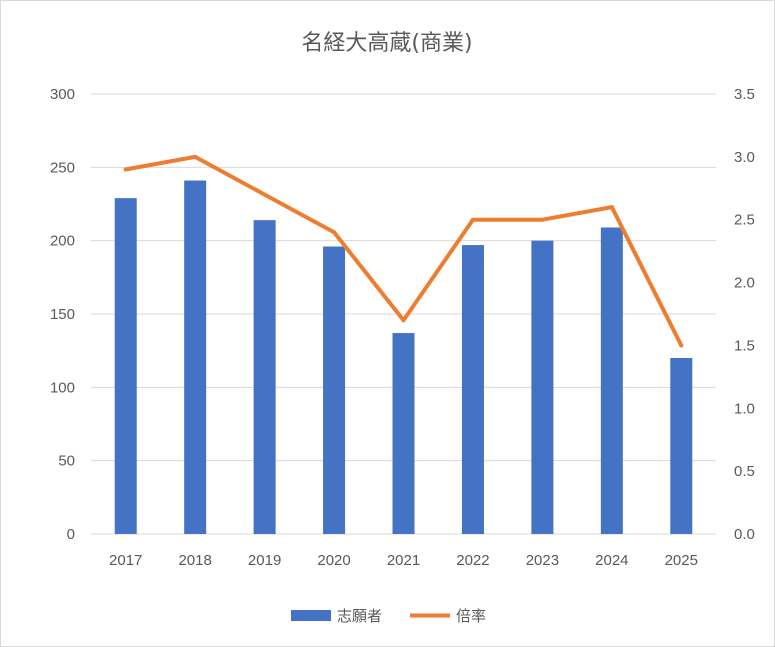 This screenshot has width=775, height=647. Describe the element at coordinates (62, 387) in the screenshot. I see `left-tick-label: 100` at that location.